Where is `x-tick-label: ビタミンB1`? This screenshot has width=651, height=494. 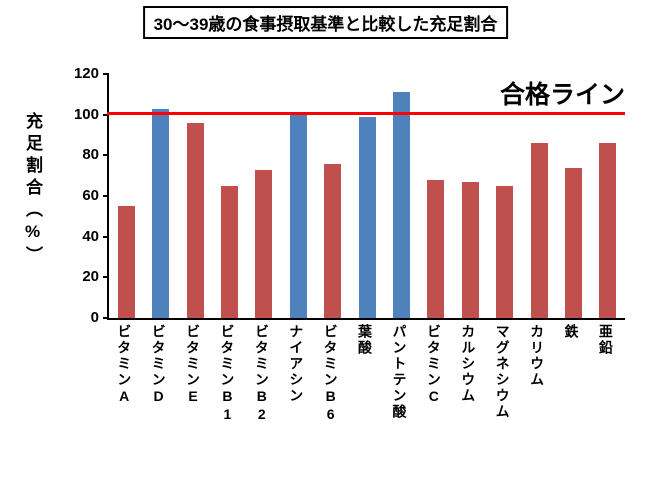
x-tick-label: ビタミンB1 is located at coordinates (227, 374).